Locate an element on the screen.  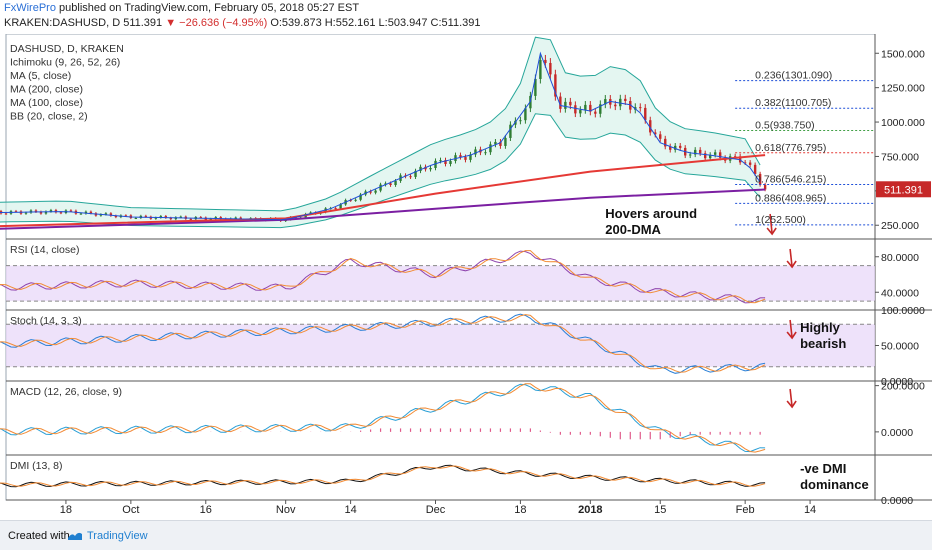
time-tick-label: Dec is located at coordinates (436, 510).